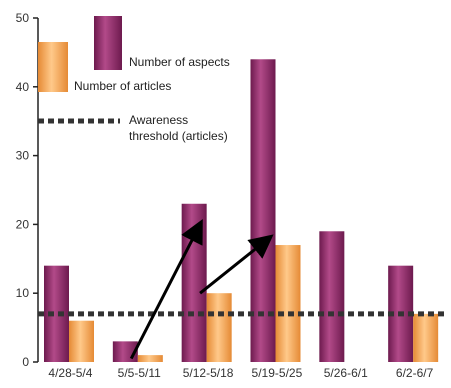 Image resolution: width=451 pixels, height=388 pixels. Describe the element at coordinates (277, 373) in the screenshot. I see `x-tick-label: 5/19-5/25` at that location.